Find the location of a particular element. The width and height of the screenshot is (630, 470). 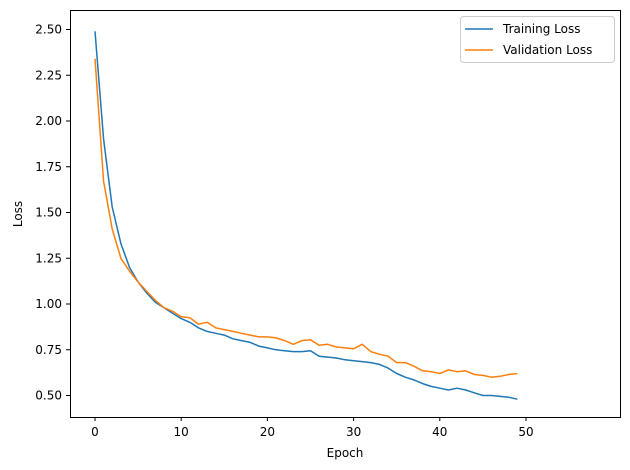

y-axis-ticks: 0.50 0.75 1.00 1.25 1.50 1.75 2.00 2.25 2.50 is located at coordinates (52, 213).